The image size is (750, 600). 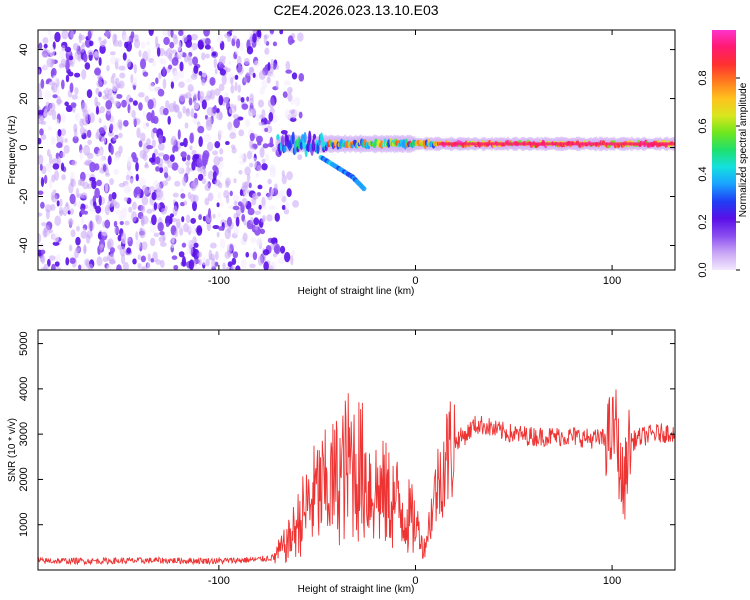 What do you see at coordinates (24, 98) in the screenshot?
I see `spectrogram-y-tick-label: 20` at bounding box center [24, 98].